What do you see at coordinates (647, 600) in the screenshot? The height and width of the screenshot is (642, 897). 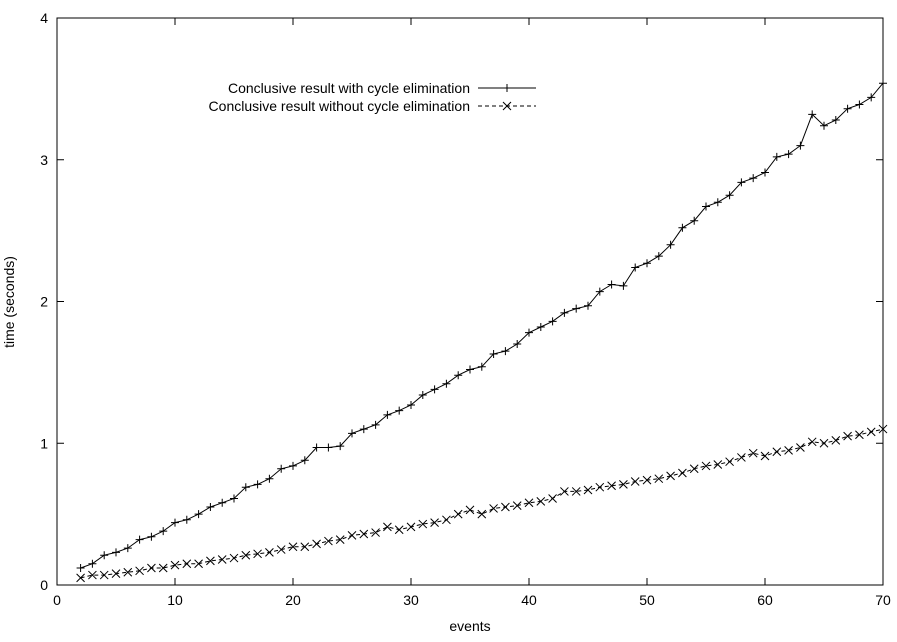 I see `x-tick-label: 50` at bounding box center [647, 600].